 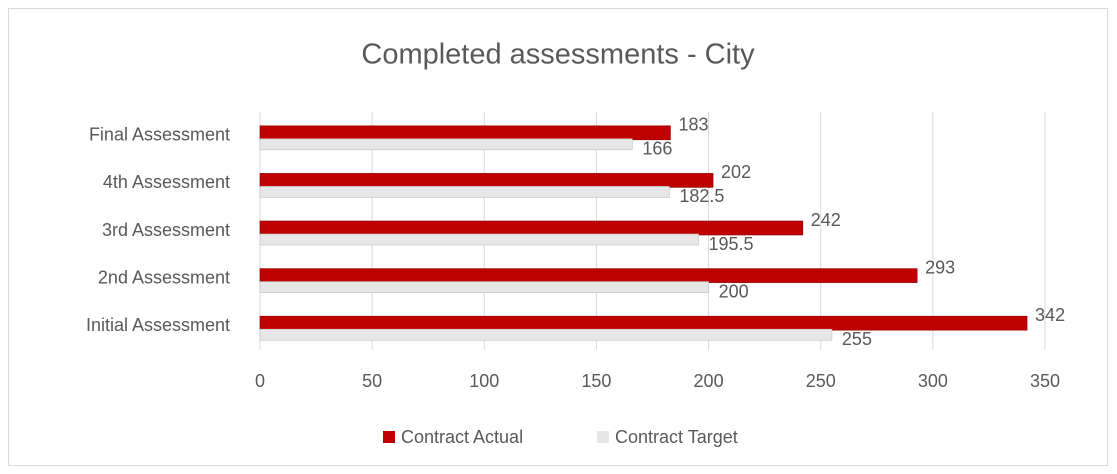 What do you see at coordinates (166, 182) in the screenshot?
I see `y-tick-label: 4th Assessment` at bounding box center [166, 182].